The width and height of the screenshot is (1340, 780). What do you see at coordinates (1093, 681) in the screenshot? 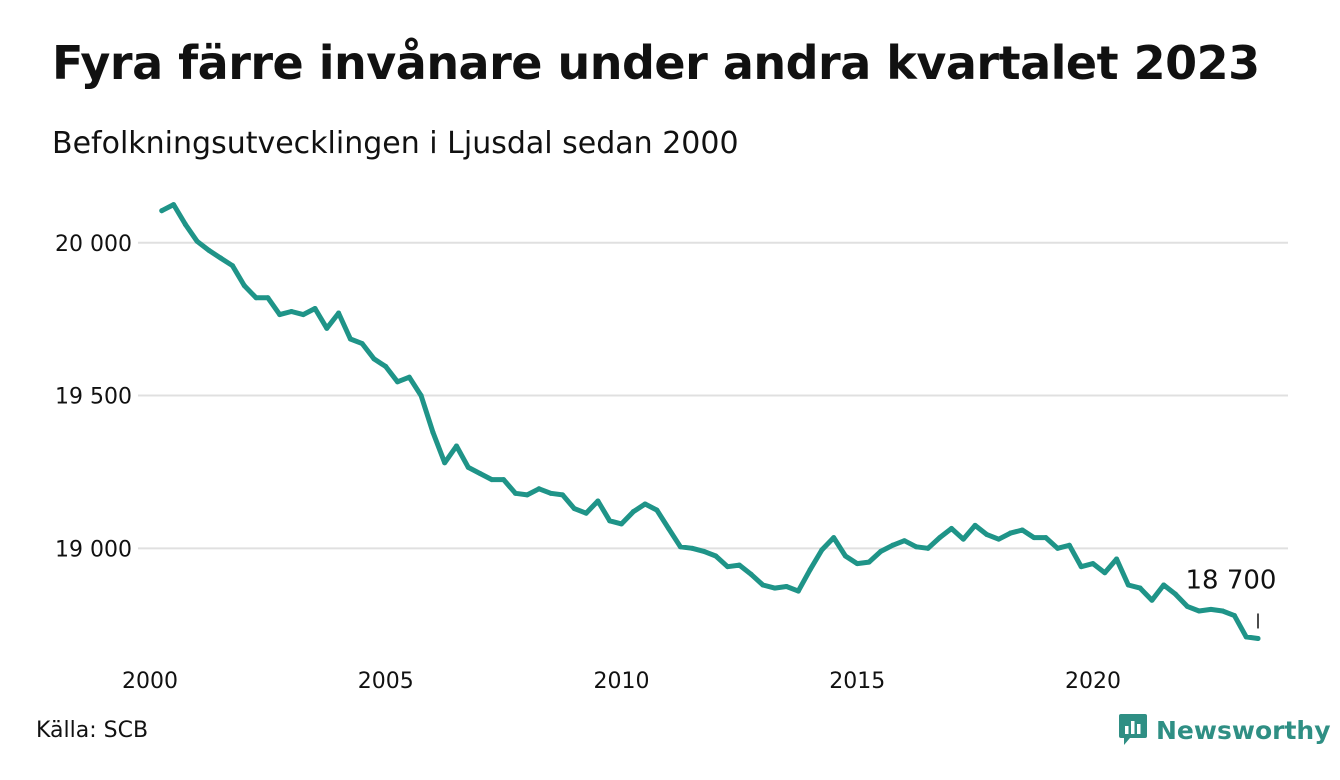
I see `x-tick-label: 2020` at bounding box center [1093, 681].